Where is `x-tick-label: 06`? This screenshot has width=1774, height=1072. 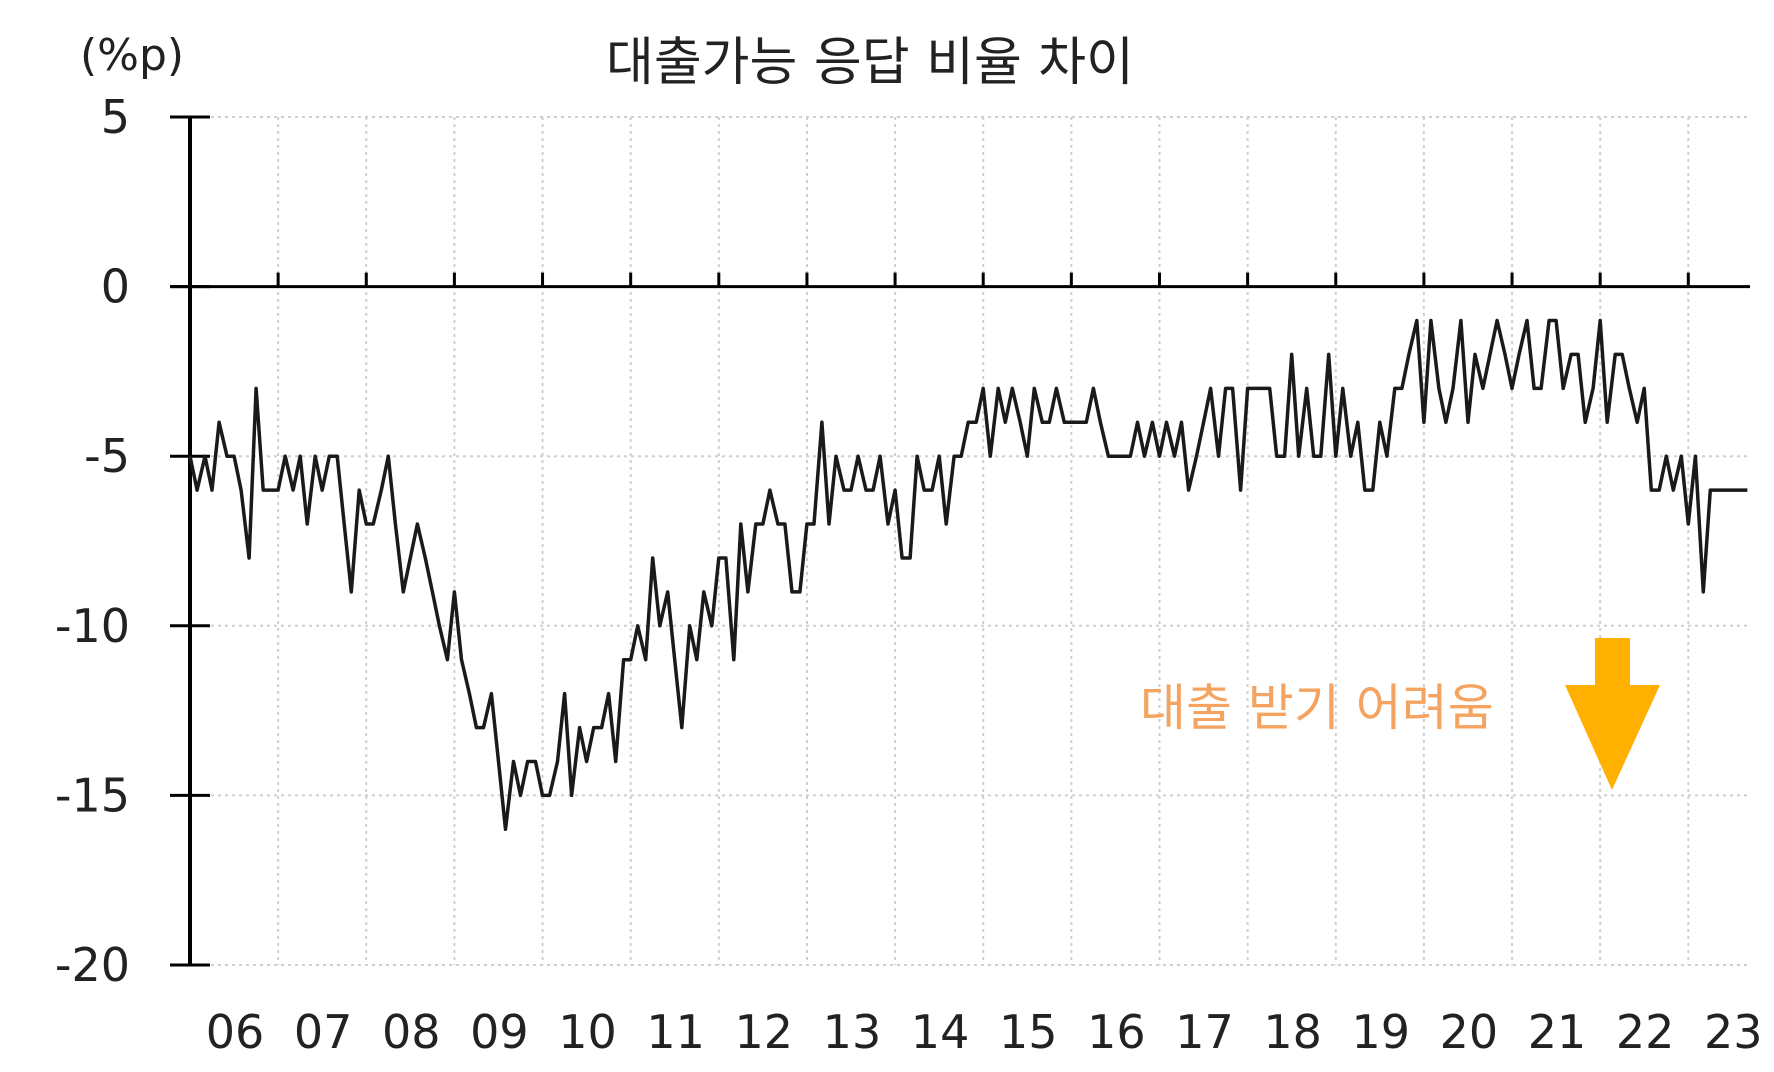
x-tick-label: 06 is located at coordinates (235, 1032).